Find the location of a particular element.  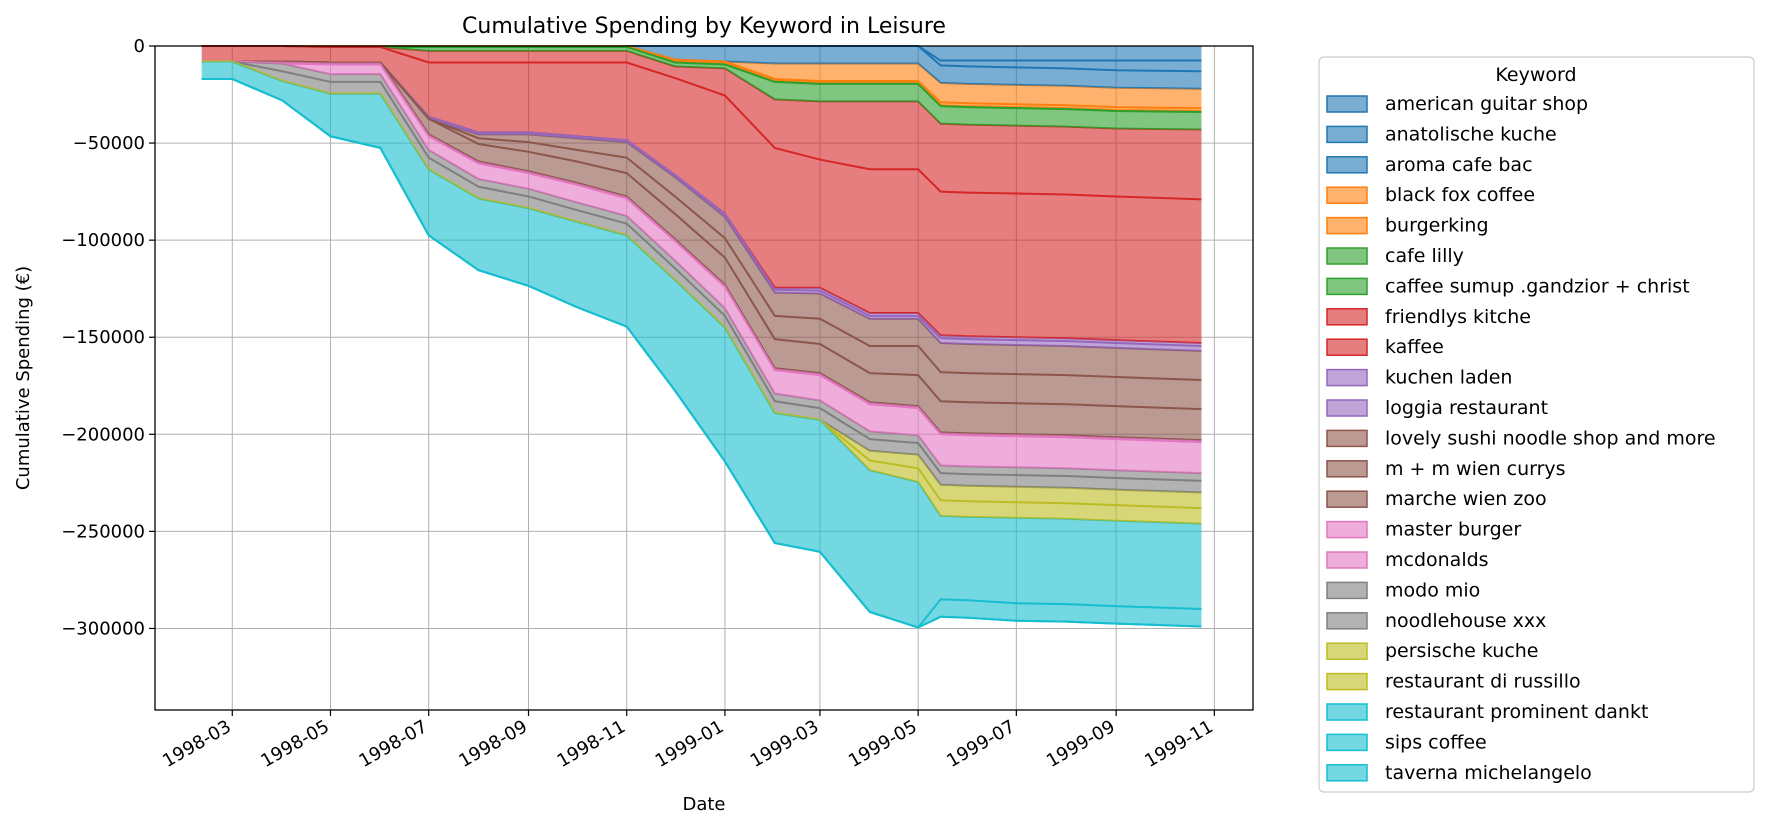

legend-item-label: friendlys kitche is located at coordinates (1458, 317).